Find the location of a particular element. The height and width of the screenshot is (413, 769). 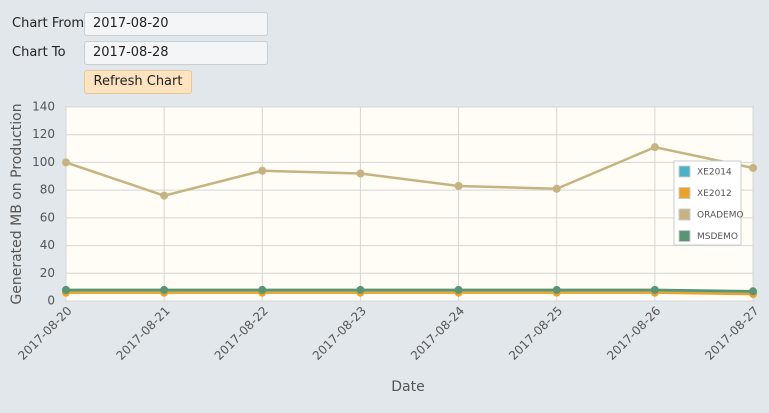

x-tick-label: 2017-08-22 is located at coordinates (241, 333).